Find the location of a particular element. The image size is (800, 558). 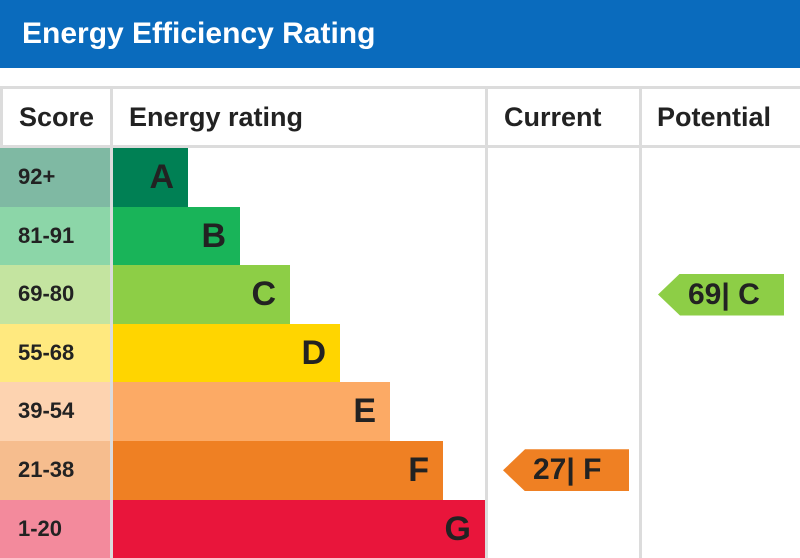

score-band-F: 21-38 is located at coordinates (55, 470).